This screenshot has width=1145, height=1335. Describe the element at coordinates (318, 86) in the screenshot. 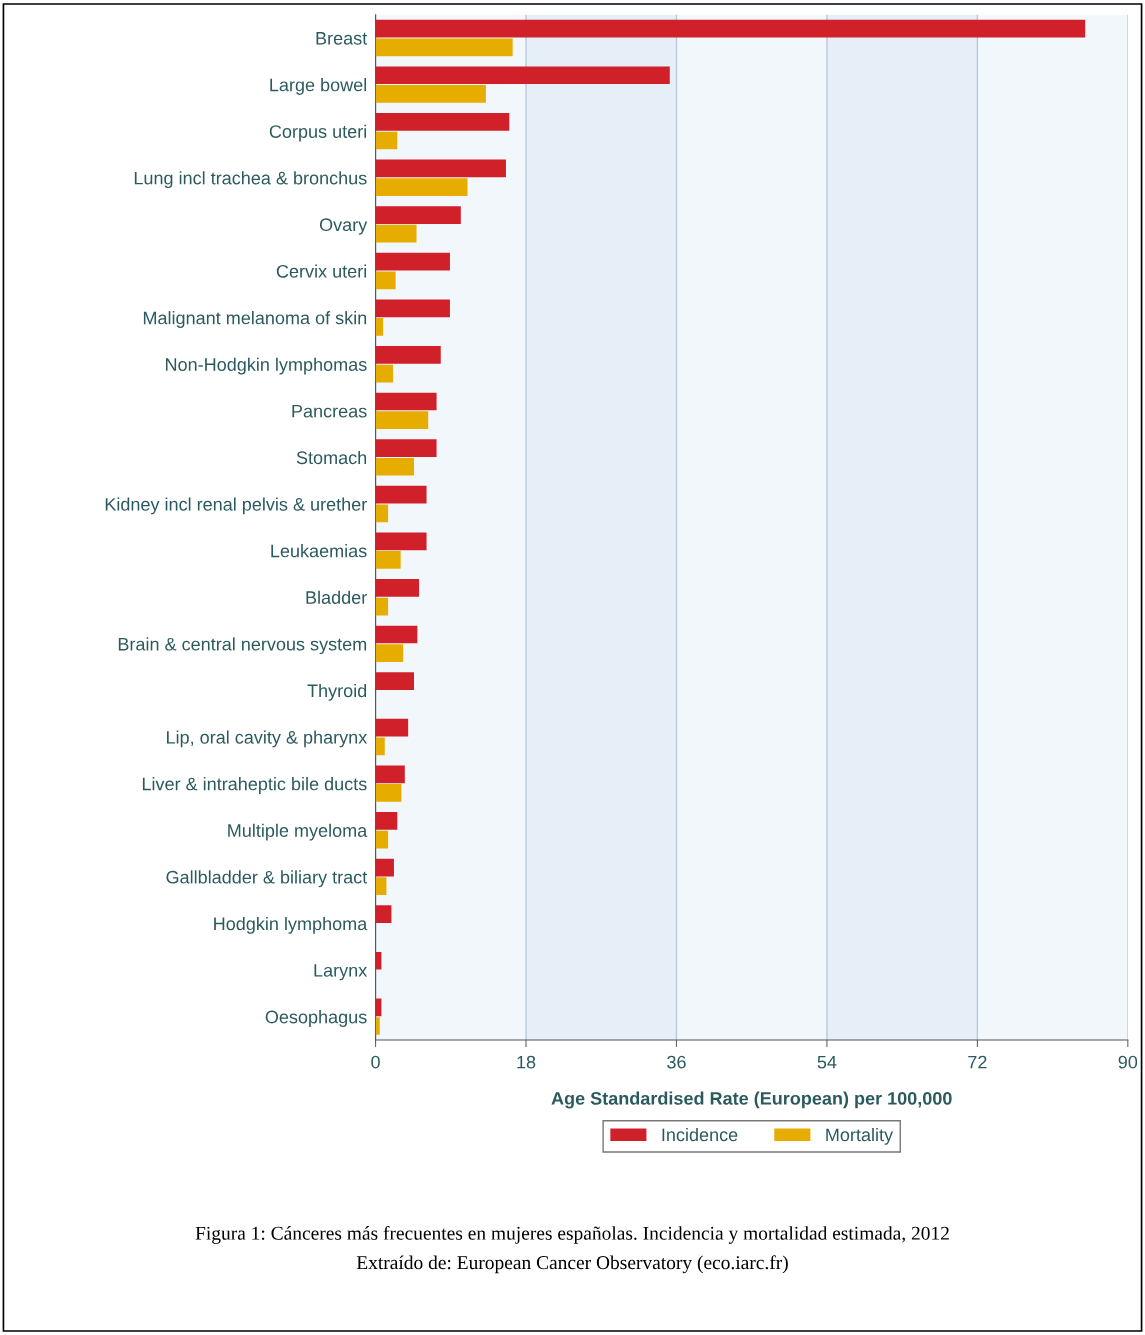

I see `y-tick-label: Large bowel` at that location.